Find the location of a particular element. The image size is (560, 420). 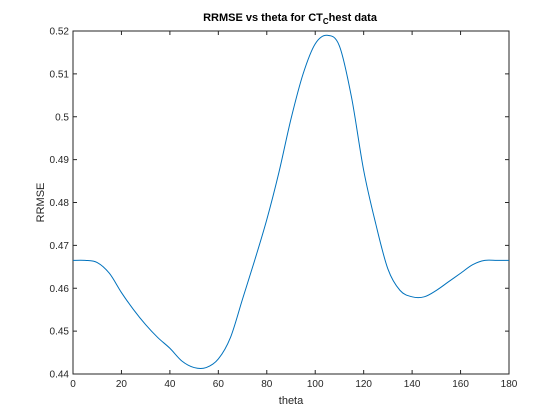

chart-title: RRMSE vs theta for CTChest data is located at coordinates (290, 19).